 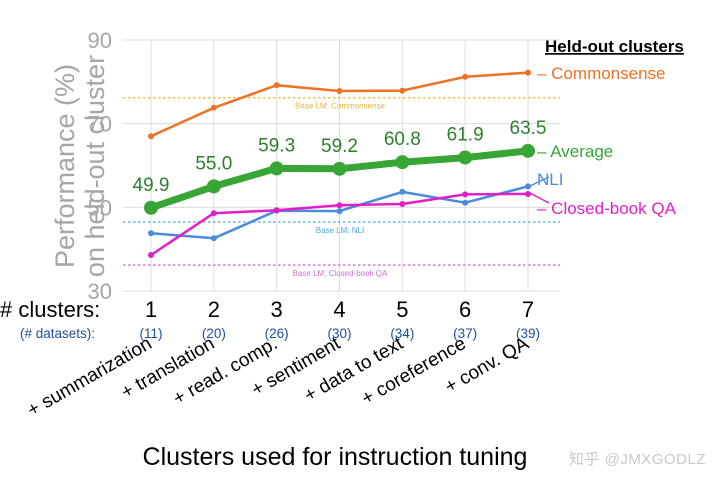 I want to click on x-datasets-label: (# datasets):, so click(x=57, y=333).